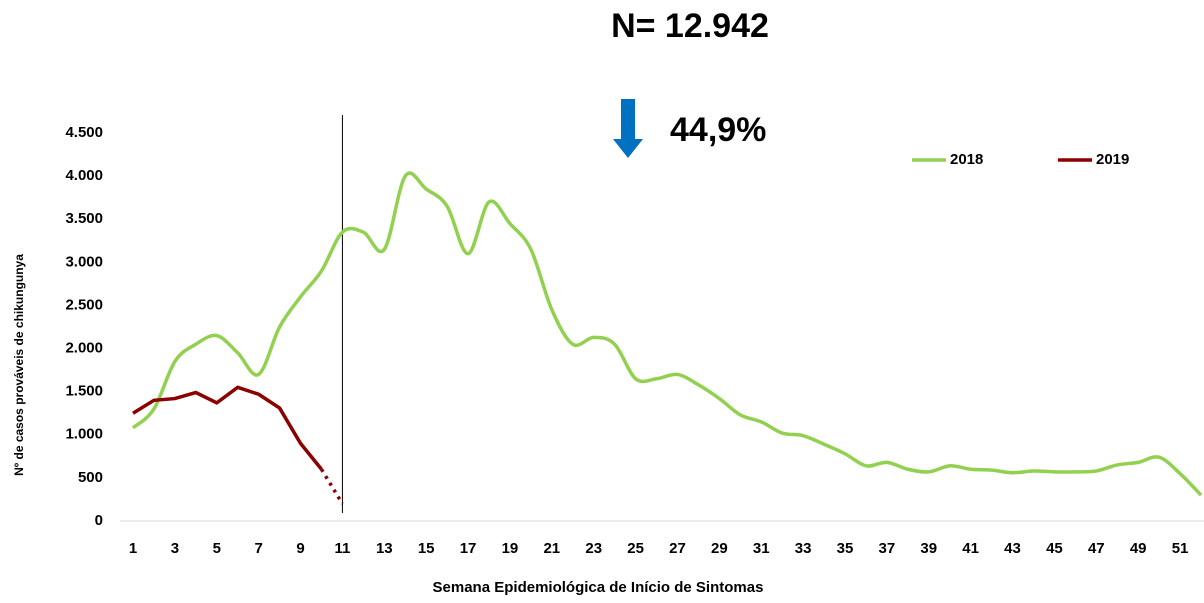 The image size is (1204, 603). Describe the element at coordinates (970, 548) in the screenshot. I see `x-tick-label: 41` at that location.